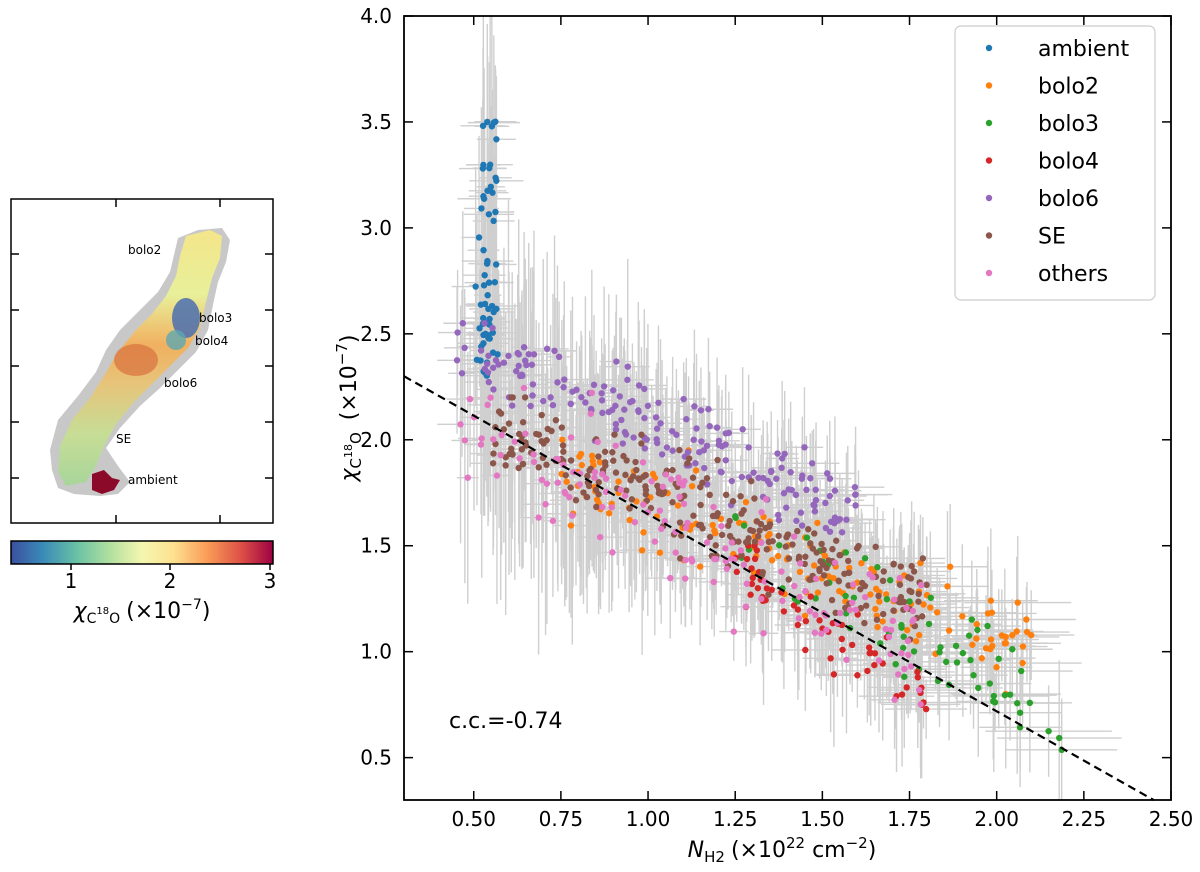 This screenshot has height=872, width=1200. What do you see at coordinates (376, 546) in the screenshot?
I see `y-tick-label: 1.5` at bounding box center [376, 546].